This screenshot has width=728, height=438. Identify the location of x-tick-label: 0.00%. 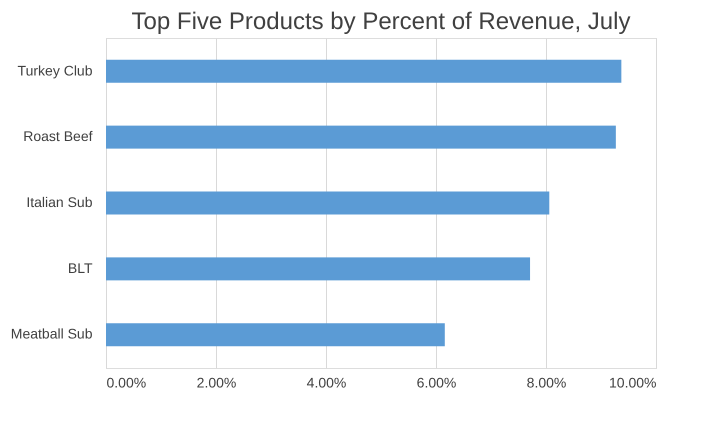
(126, 382).